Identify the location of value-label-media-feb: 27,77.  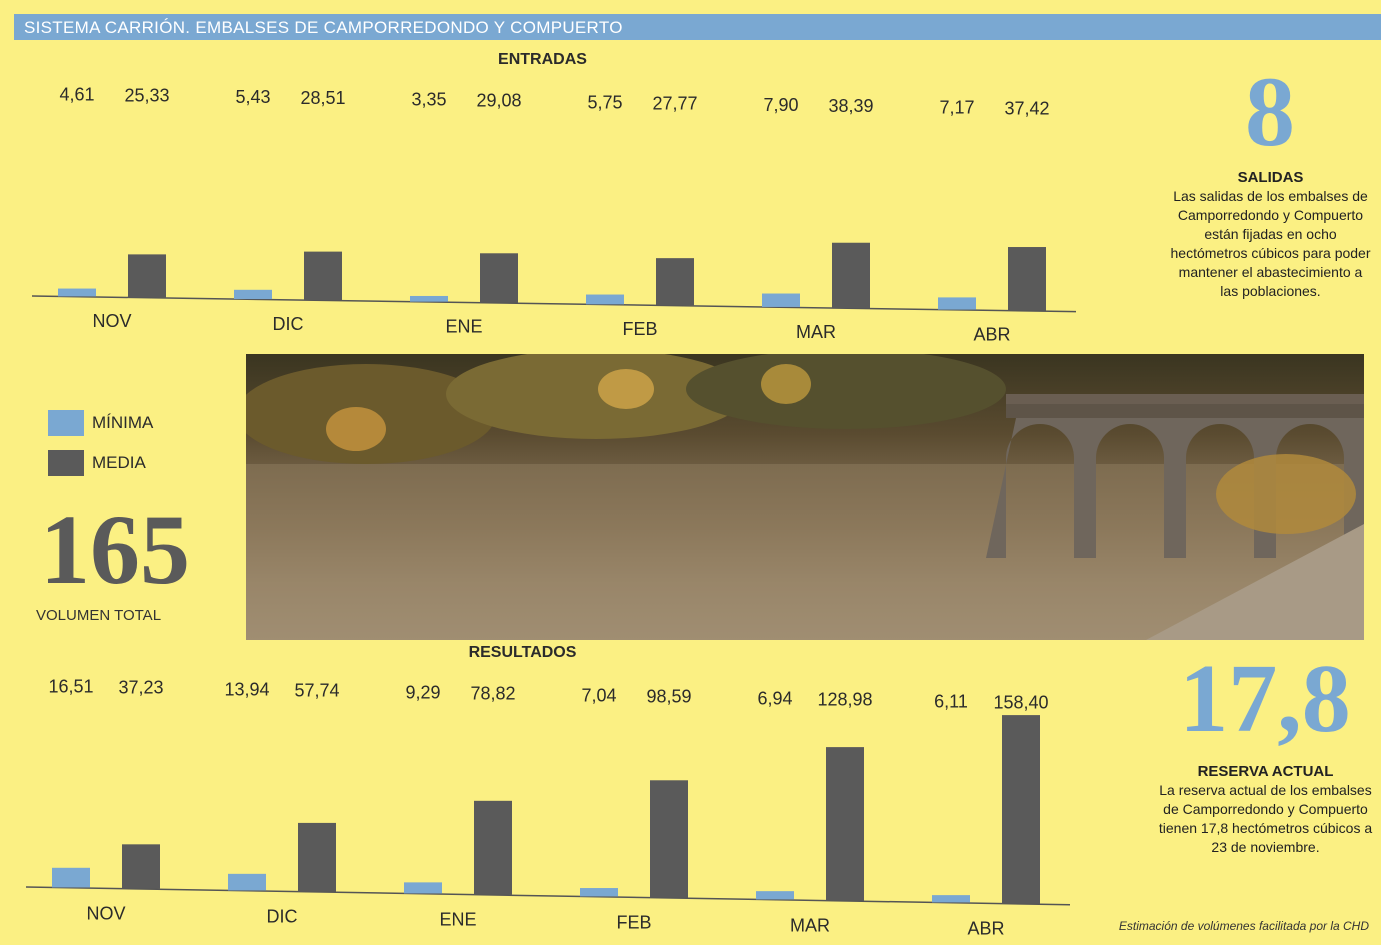
(674, 103).